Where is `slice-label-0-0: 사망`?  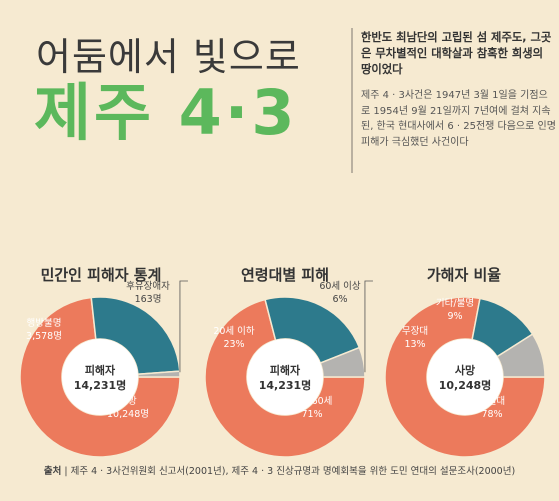
slice-label-0-0: 사망 is located at coordinates (128, 401).